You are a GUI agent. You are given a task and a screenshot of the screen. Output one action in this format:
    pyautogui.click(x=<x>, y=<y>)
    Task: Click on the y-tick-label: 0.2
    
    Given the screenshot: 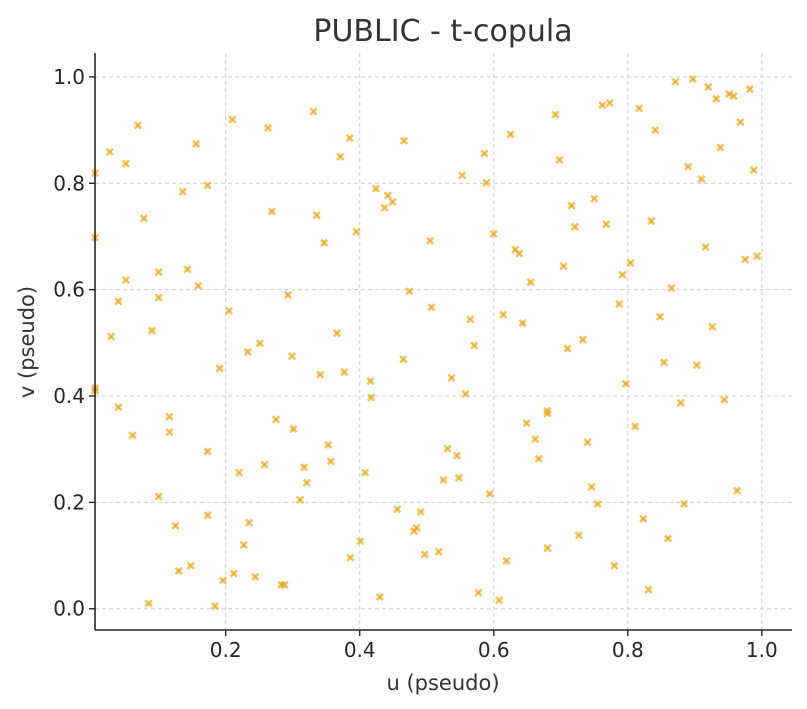 What is the action you would take?
    pyautogui.click(x=69, y=502)
    